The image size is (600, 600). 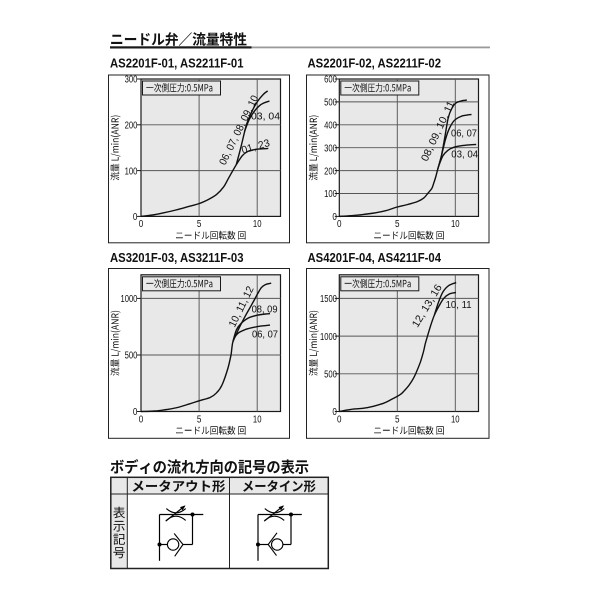 I want to click on svg-text: AS4201F-04, AS4211F-04, so click(x=375, y=257).